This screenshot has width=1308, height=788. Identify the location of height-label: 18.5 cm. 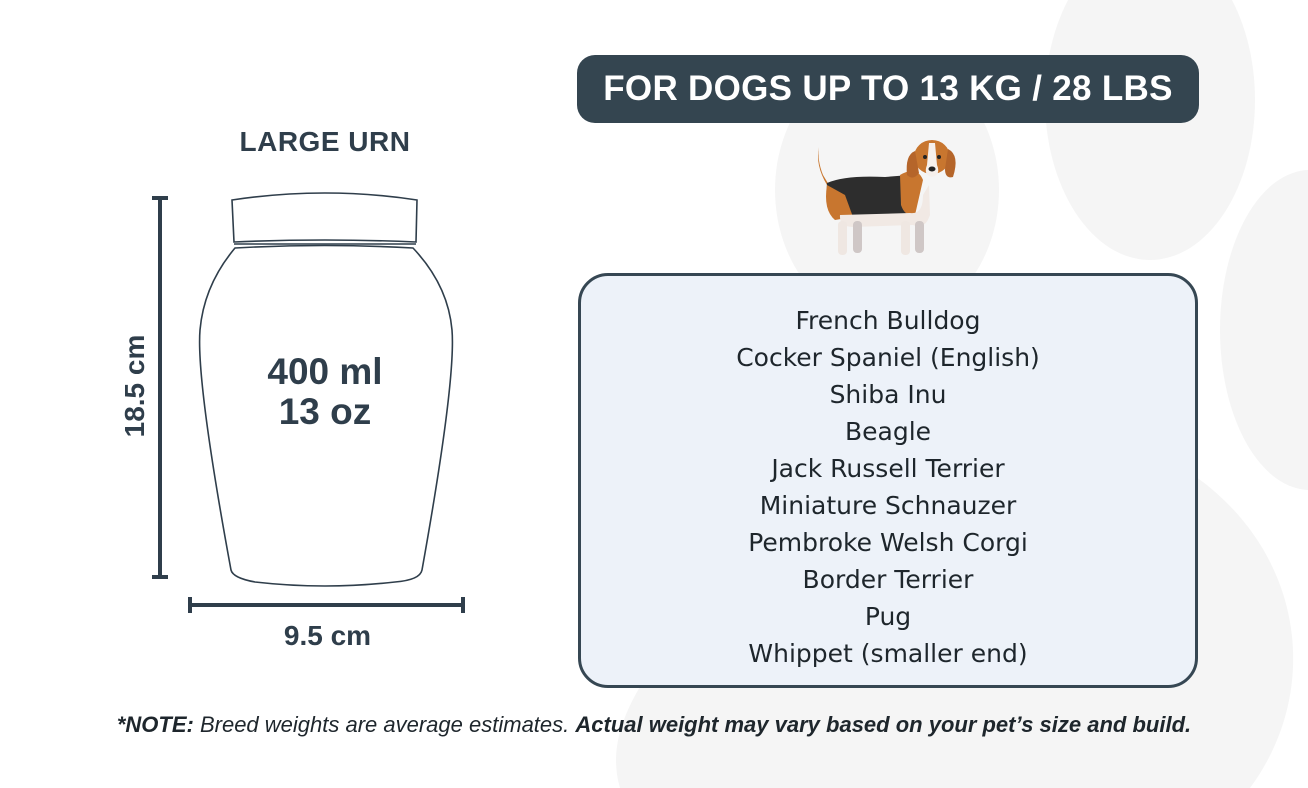
(134, 386).